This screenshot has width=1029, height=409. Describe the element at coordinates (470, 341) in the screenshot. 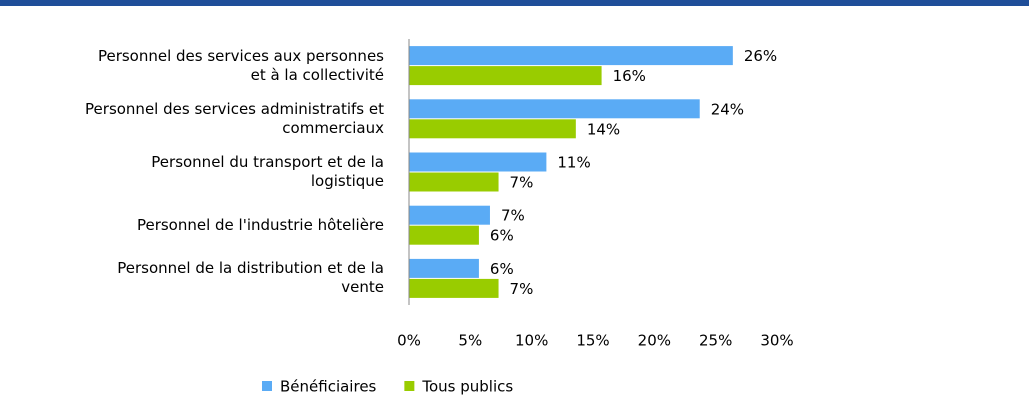

I see `x-tick-label: 5%` at that location.